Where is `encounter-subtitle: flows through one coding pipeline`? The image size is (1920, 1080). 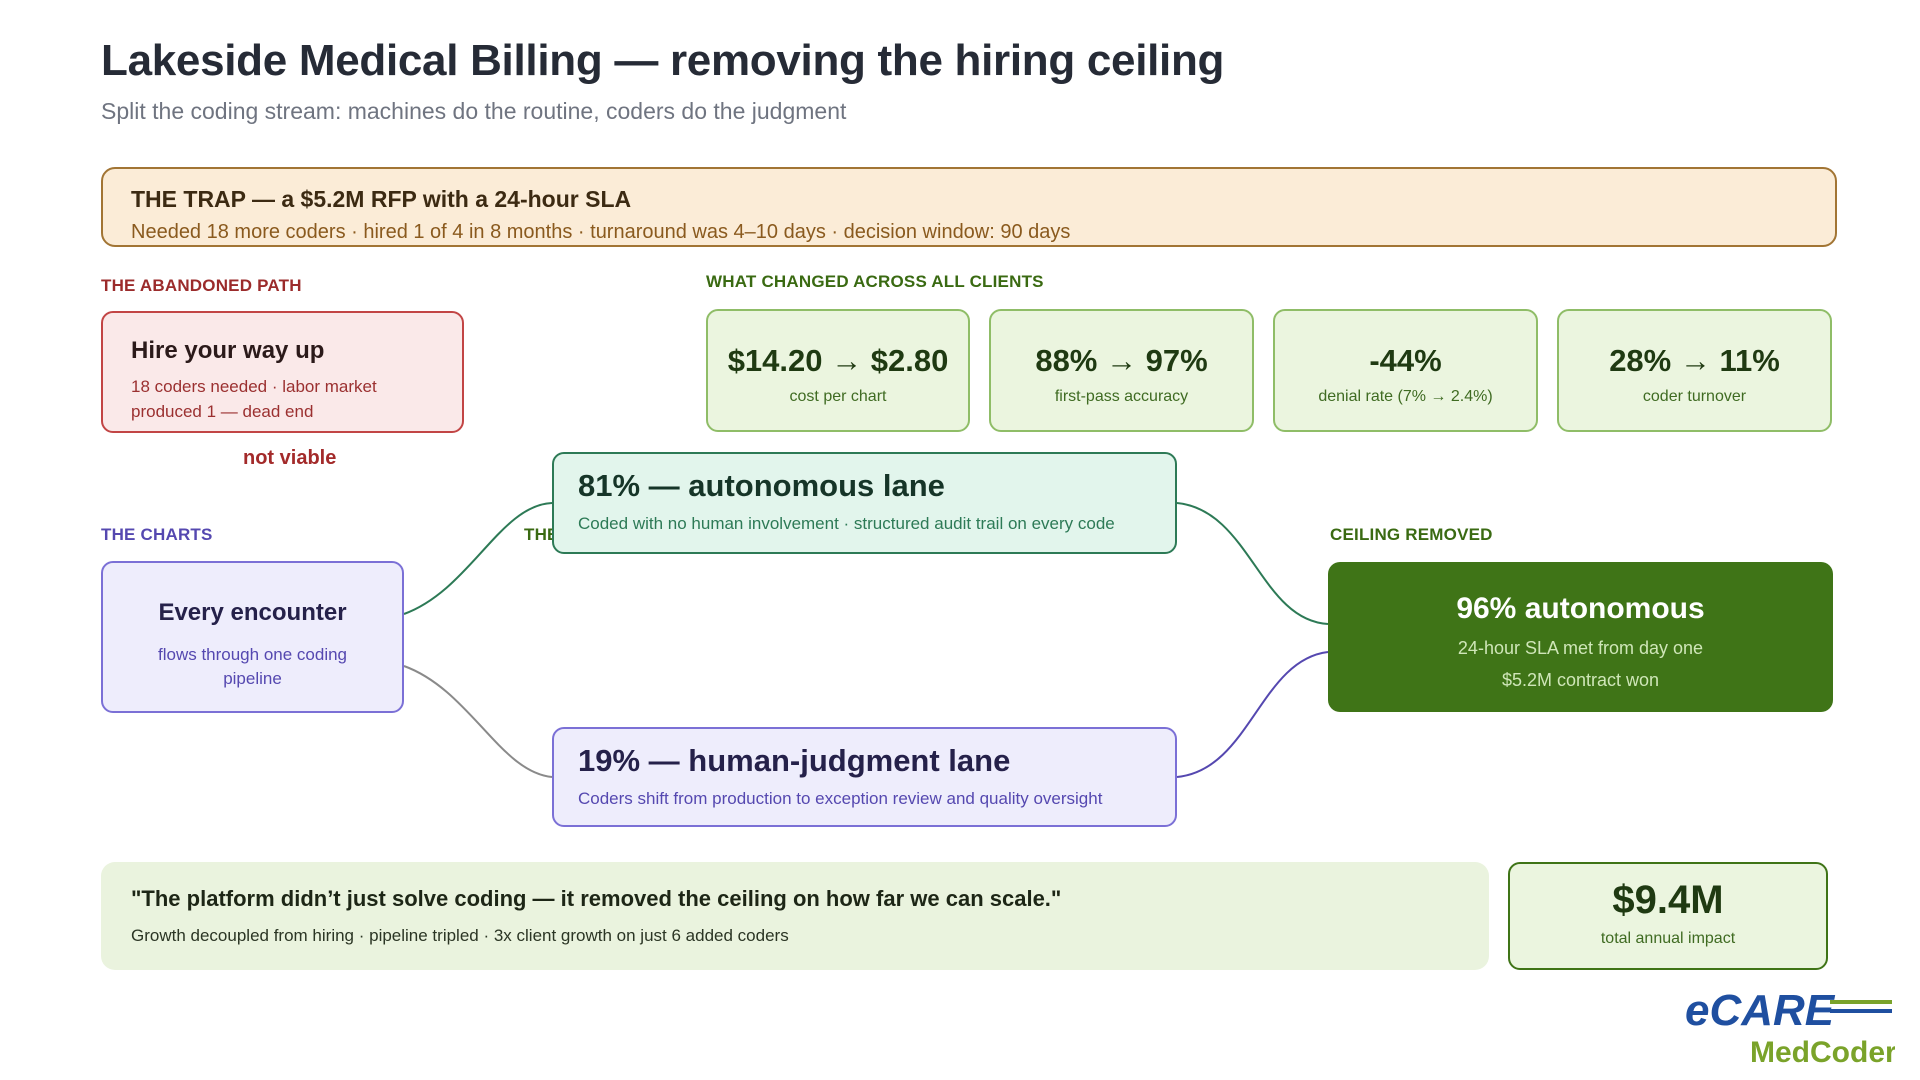 encounter-subtitle: flows through one coding pipeline is located at coordinates (252, 666).